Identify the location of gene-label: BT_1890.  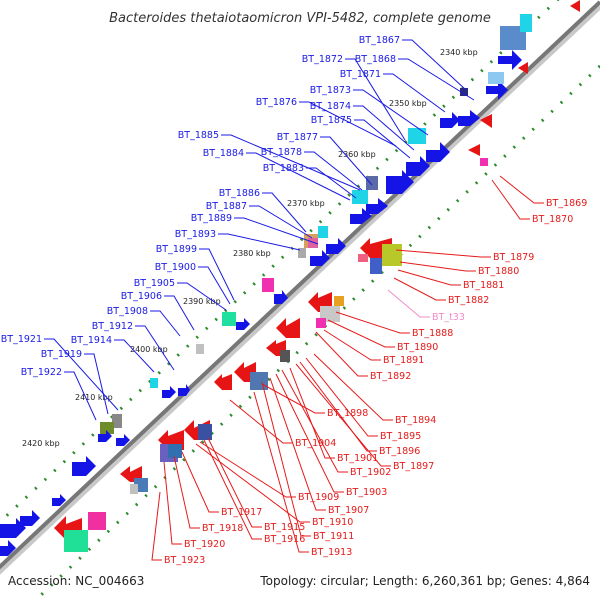
(417, 347).